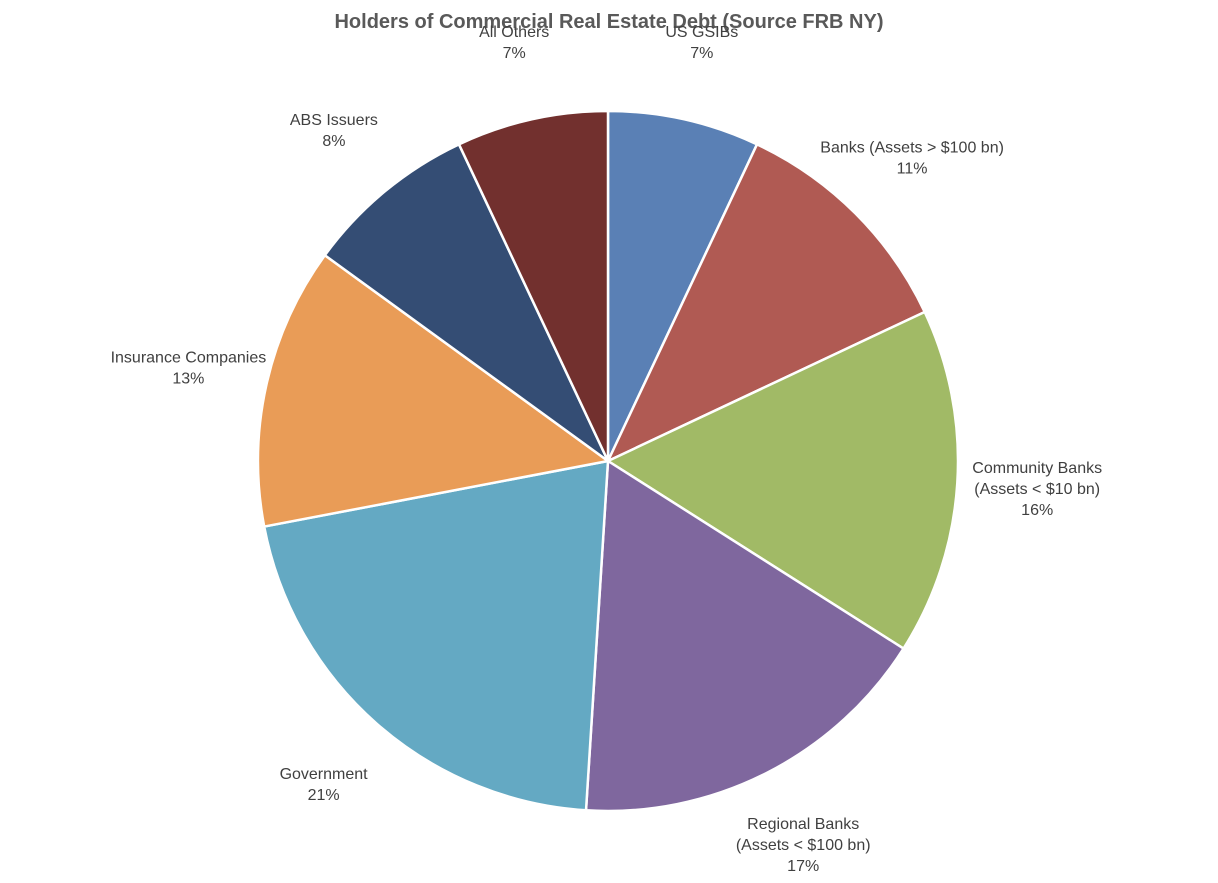 This screenshot has height=883, width=1218. I want to click on slice-label-banks-assets-100-bn: Banks (Assets > $100 bn) 11%, so click(912, 158).